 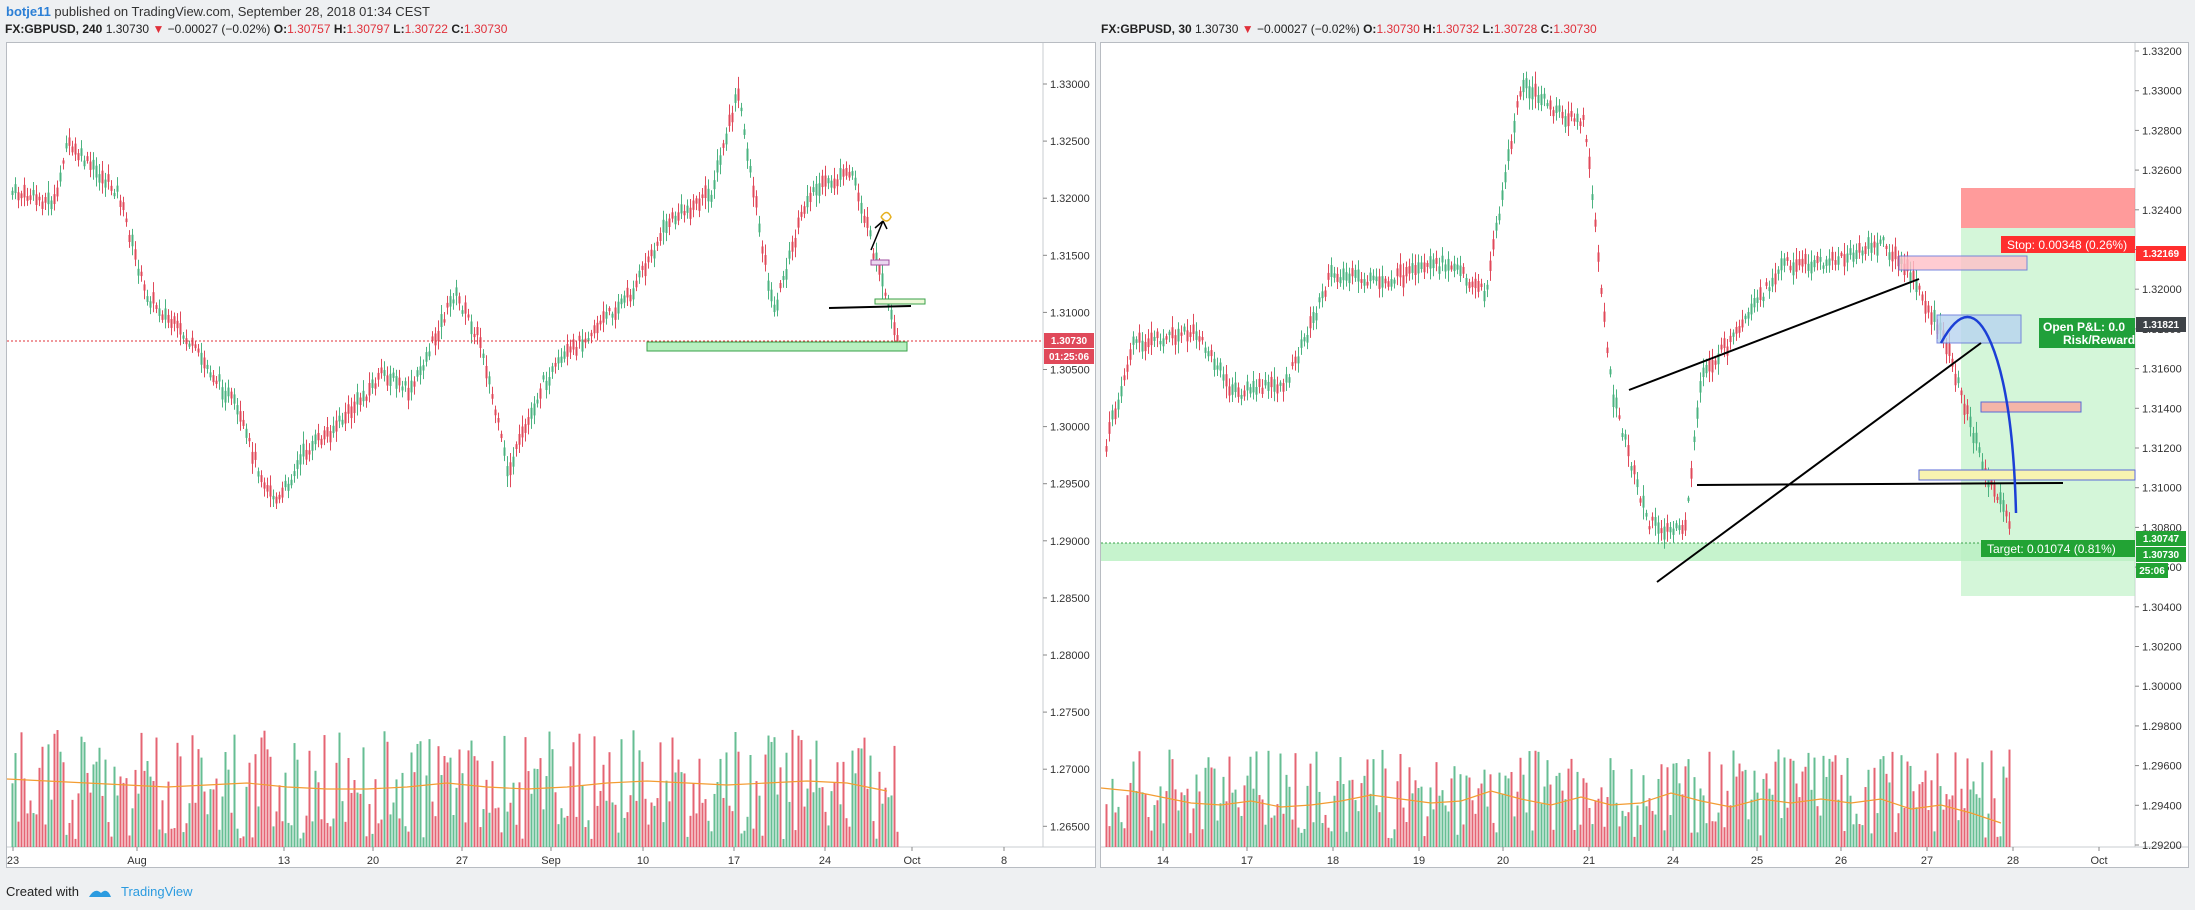 I want to click on time-tick-label: 23, so click(x=13, y=861).